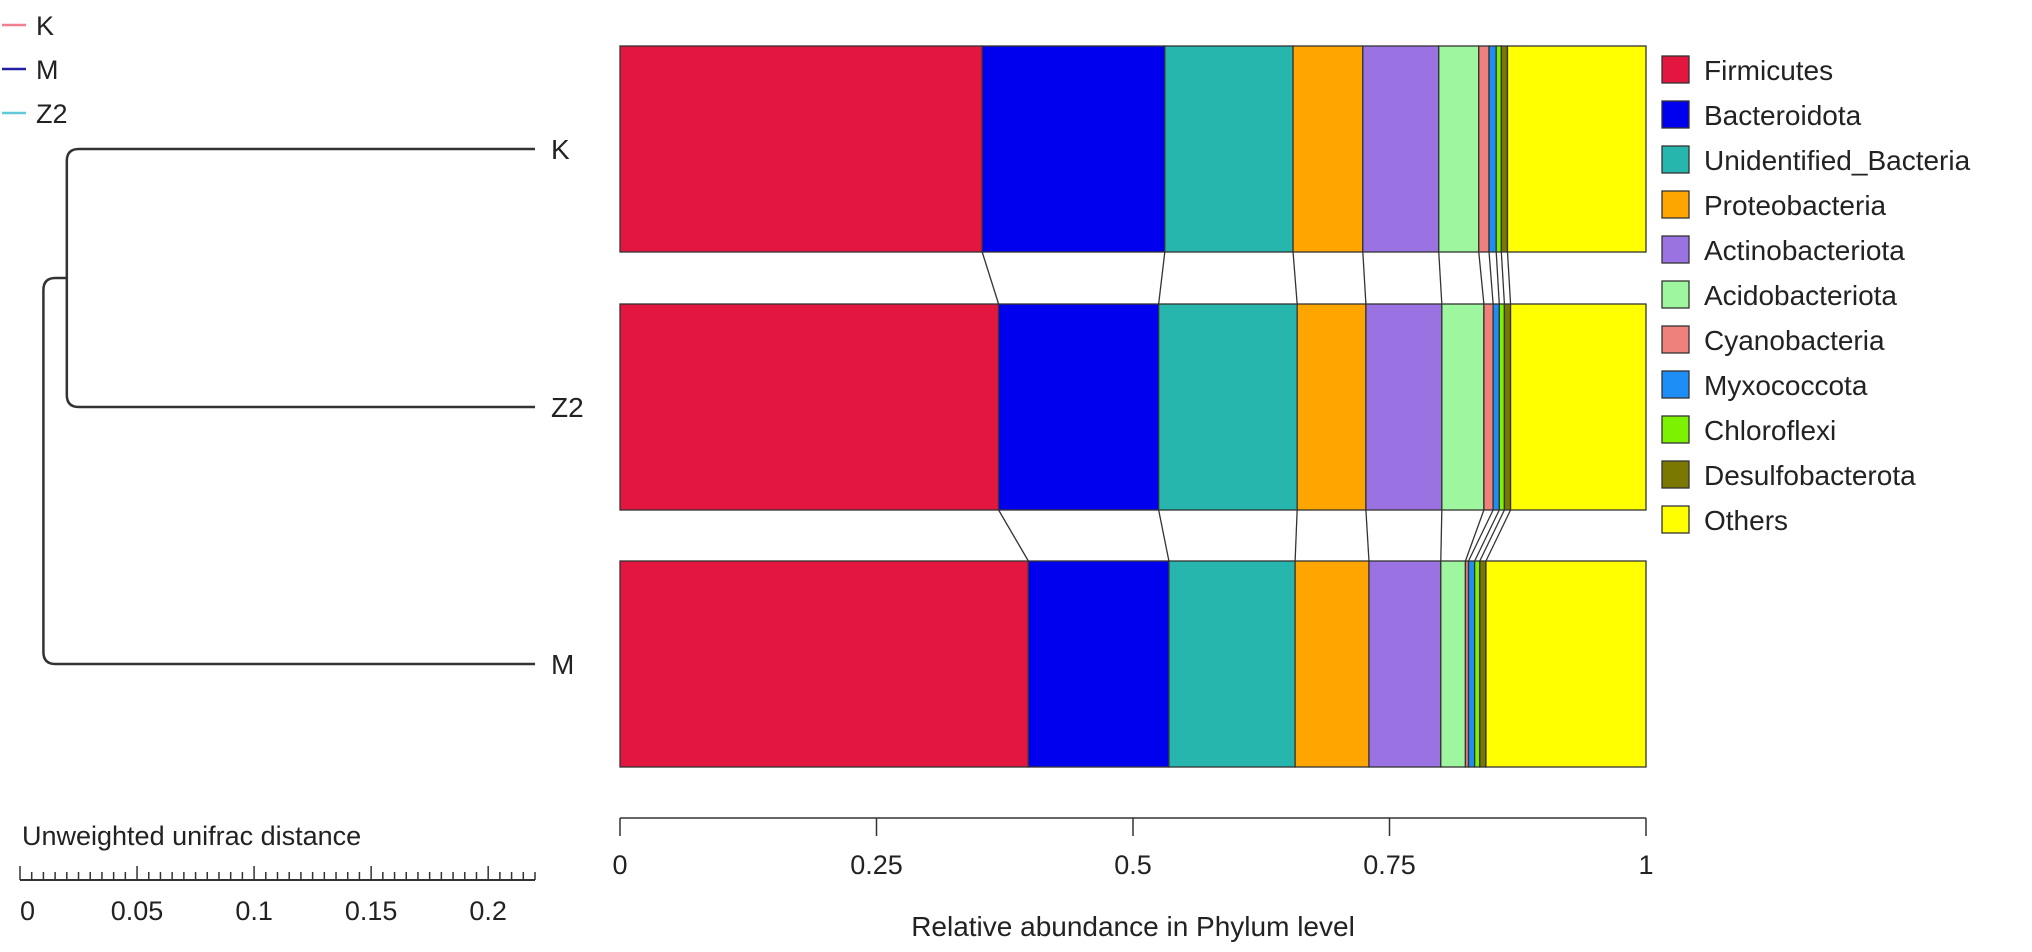 The image size is (2032, 952). I want to click on legend-swatch-cyanobacteria, so click(1675, 339).